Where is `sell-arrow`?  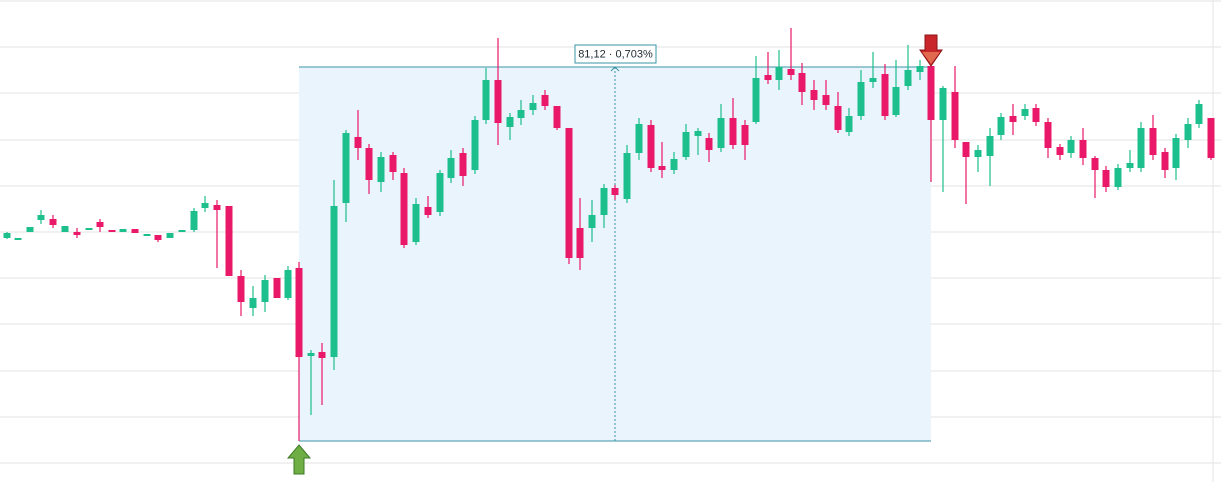 sell-arrow is located at coordinates (931, 50).